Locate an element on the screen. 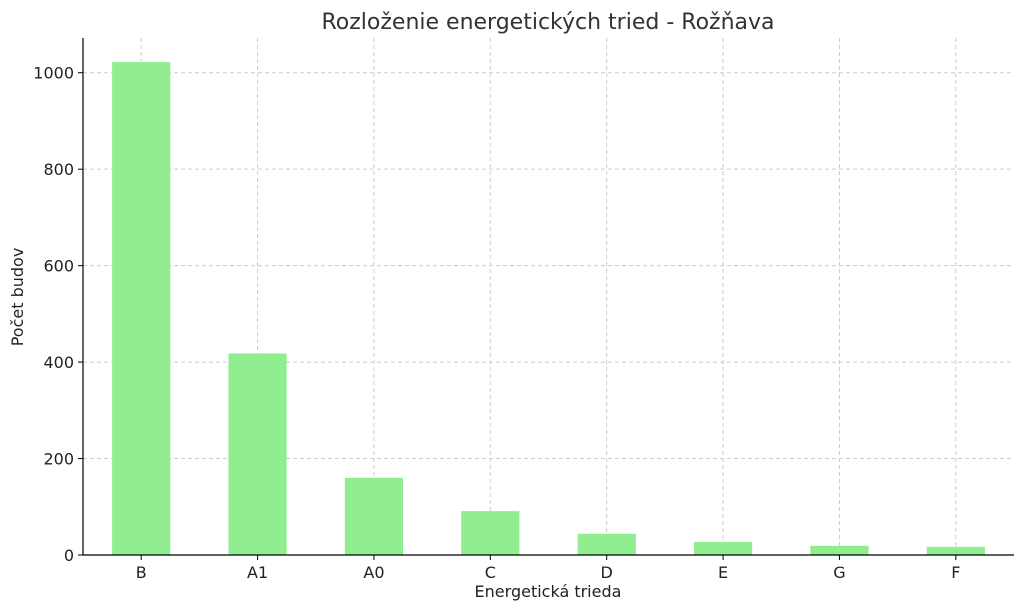 The image size is (1024, 611). x-ticks: B A1 A0 C D E G F is located at coordinates (548, 568).